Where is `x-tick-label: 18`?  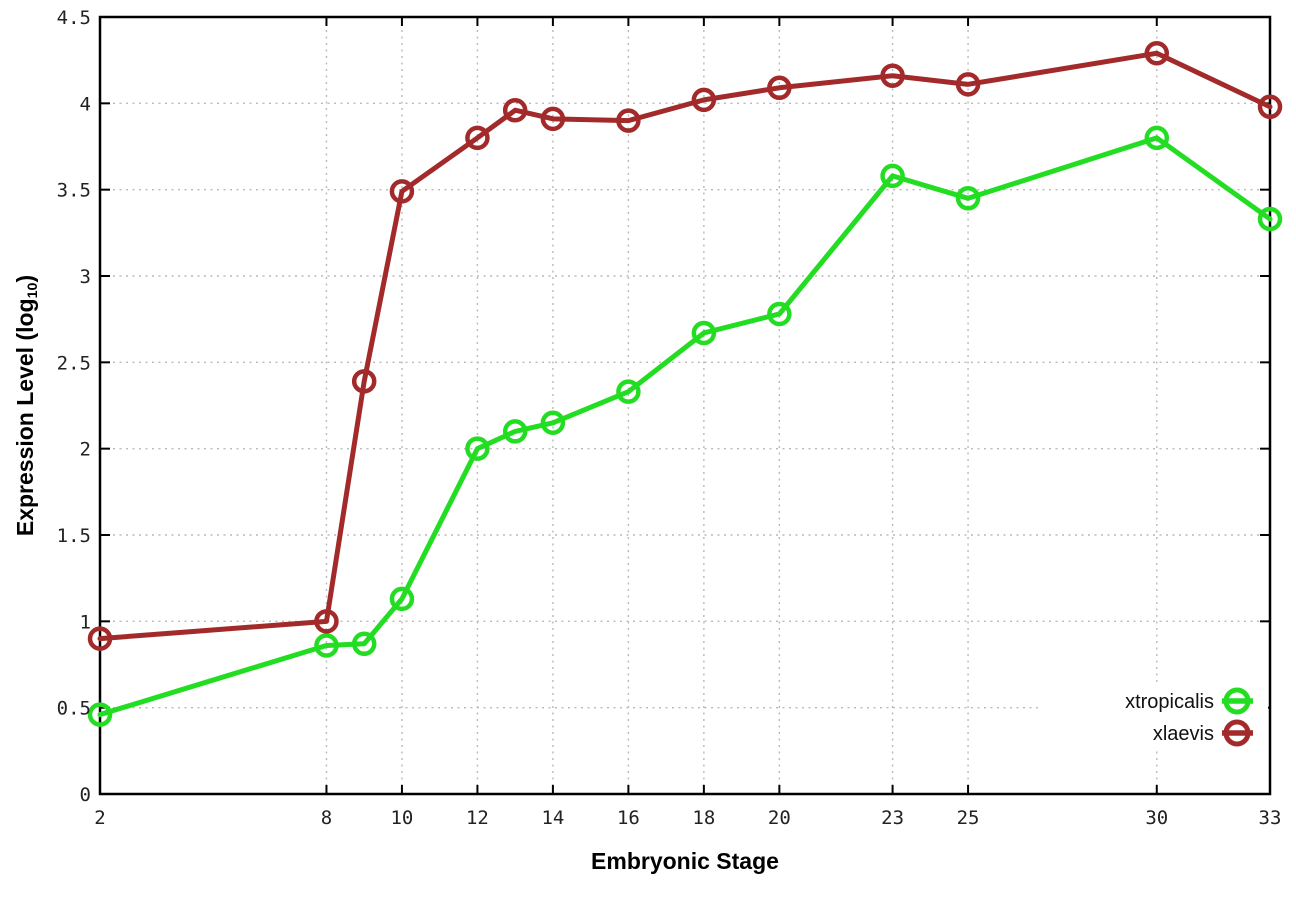
x-tick-label: 18 is located at coordinates (703, 818).